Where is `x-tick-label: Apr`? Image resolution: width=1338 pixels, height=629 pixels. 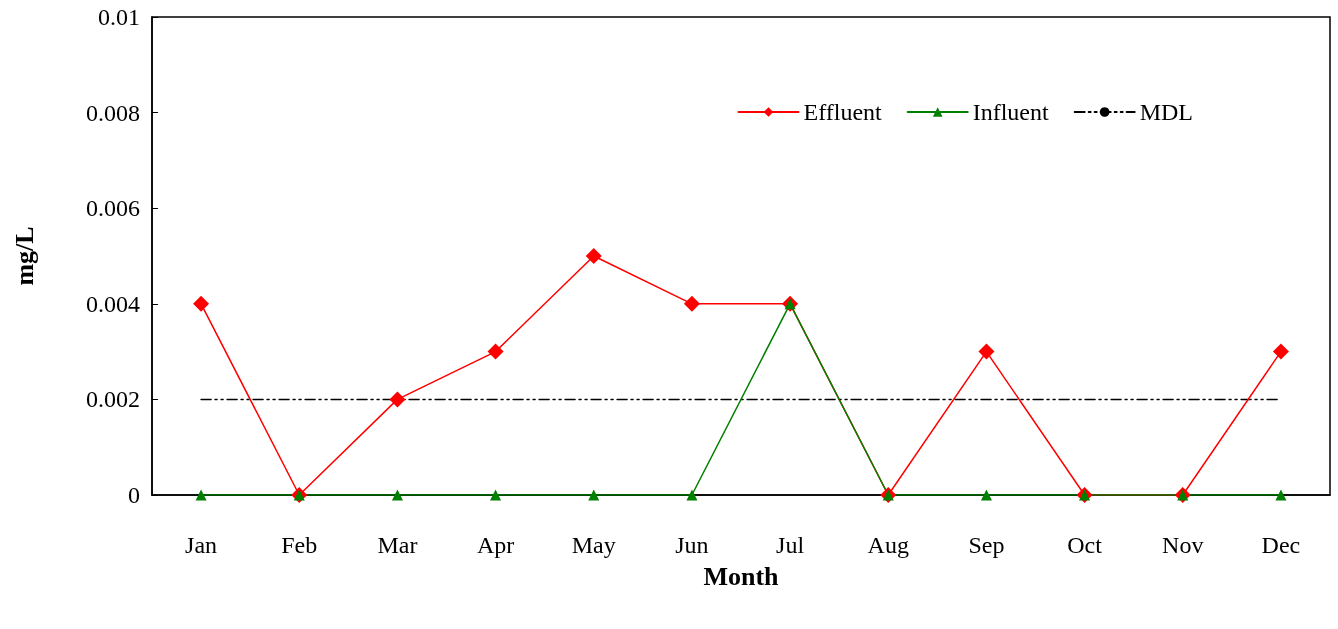
x-tick-label: Apr is located at coordinates (495, 545).